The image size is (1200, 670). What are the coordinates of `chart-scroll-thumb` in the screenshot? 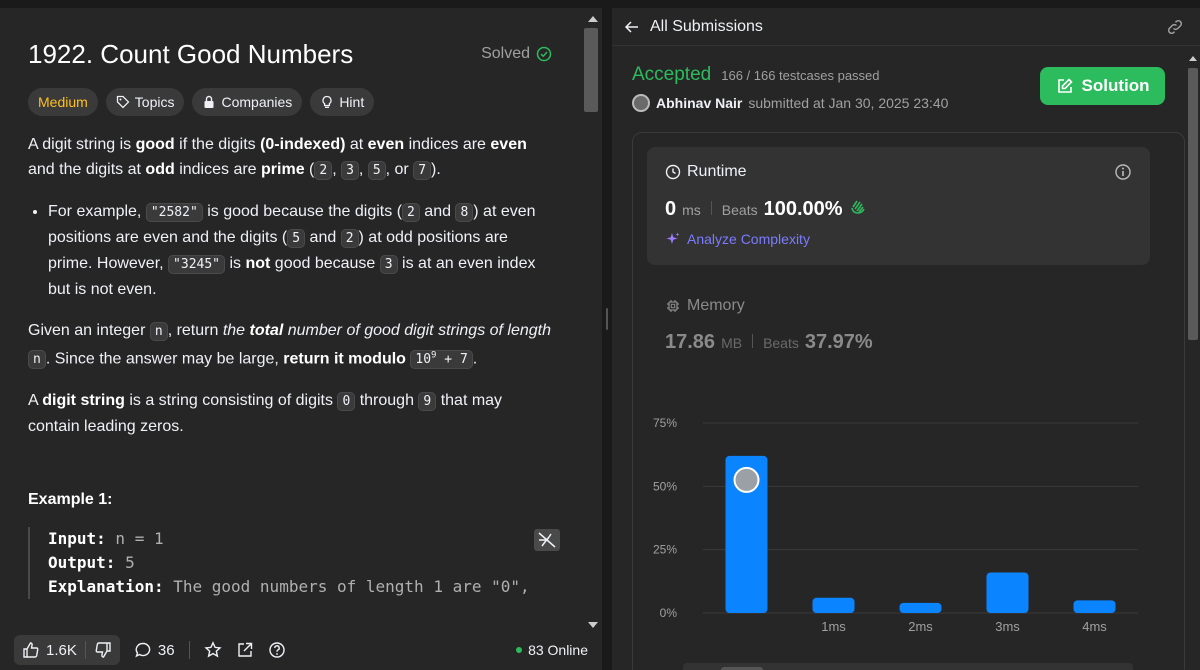 It's located at (742, 668).